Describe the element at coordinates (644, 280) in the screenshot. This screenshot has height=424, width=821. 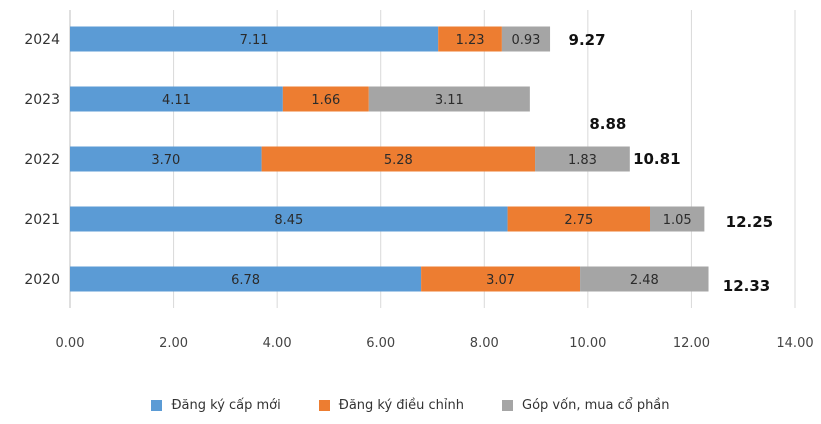
I see `bar-value-label: 2.48` at that location.